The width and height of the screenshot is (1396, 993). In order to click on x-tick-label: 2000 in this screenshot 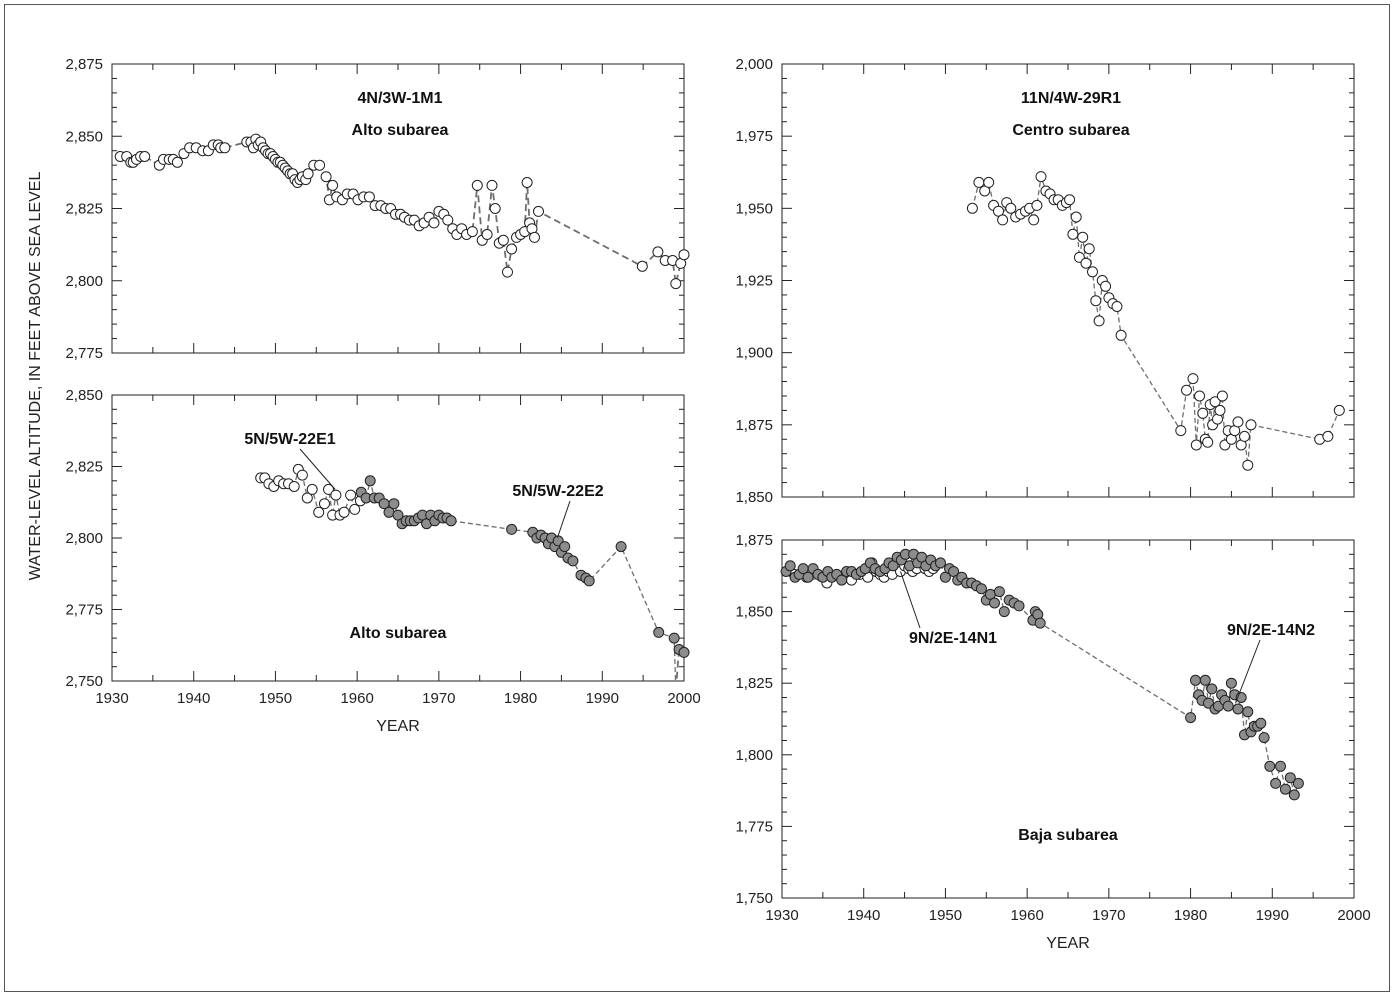, I will do `click(1353, 915)`.